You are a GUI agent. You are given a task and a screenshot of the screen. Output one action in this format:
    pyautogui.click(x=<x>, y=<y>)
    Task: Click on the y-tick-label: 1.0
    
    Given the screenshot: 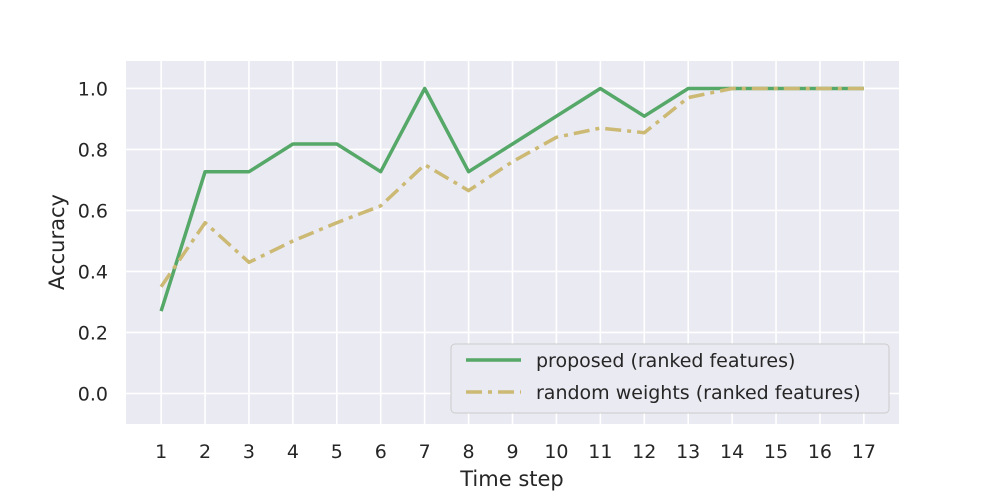 What is the action you would take?
    pyautogui.click(x=93, y=89)
    